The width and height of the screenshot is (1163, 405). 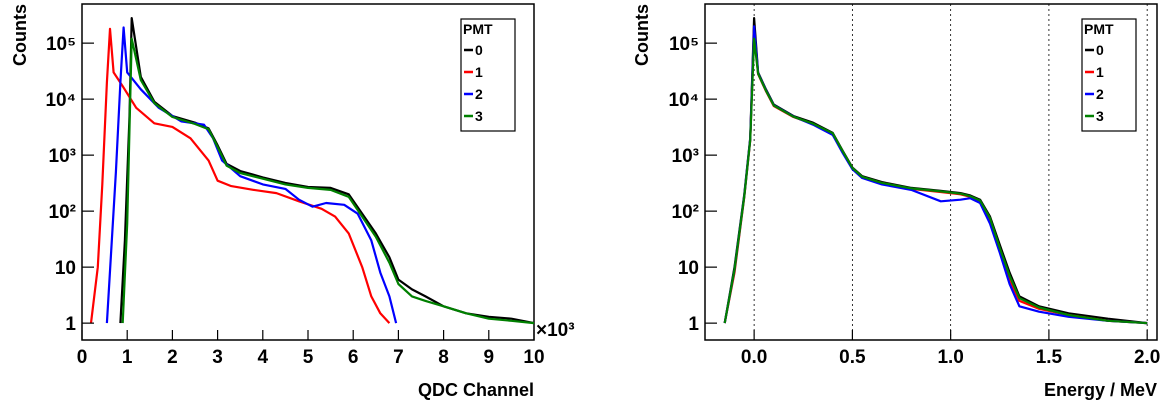 I want to click on right-legend-box, so click(x=1109, y=75).